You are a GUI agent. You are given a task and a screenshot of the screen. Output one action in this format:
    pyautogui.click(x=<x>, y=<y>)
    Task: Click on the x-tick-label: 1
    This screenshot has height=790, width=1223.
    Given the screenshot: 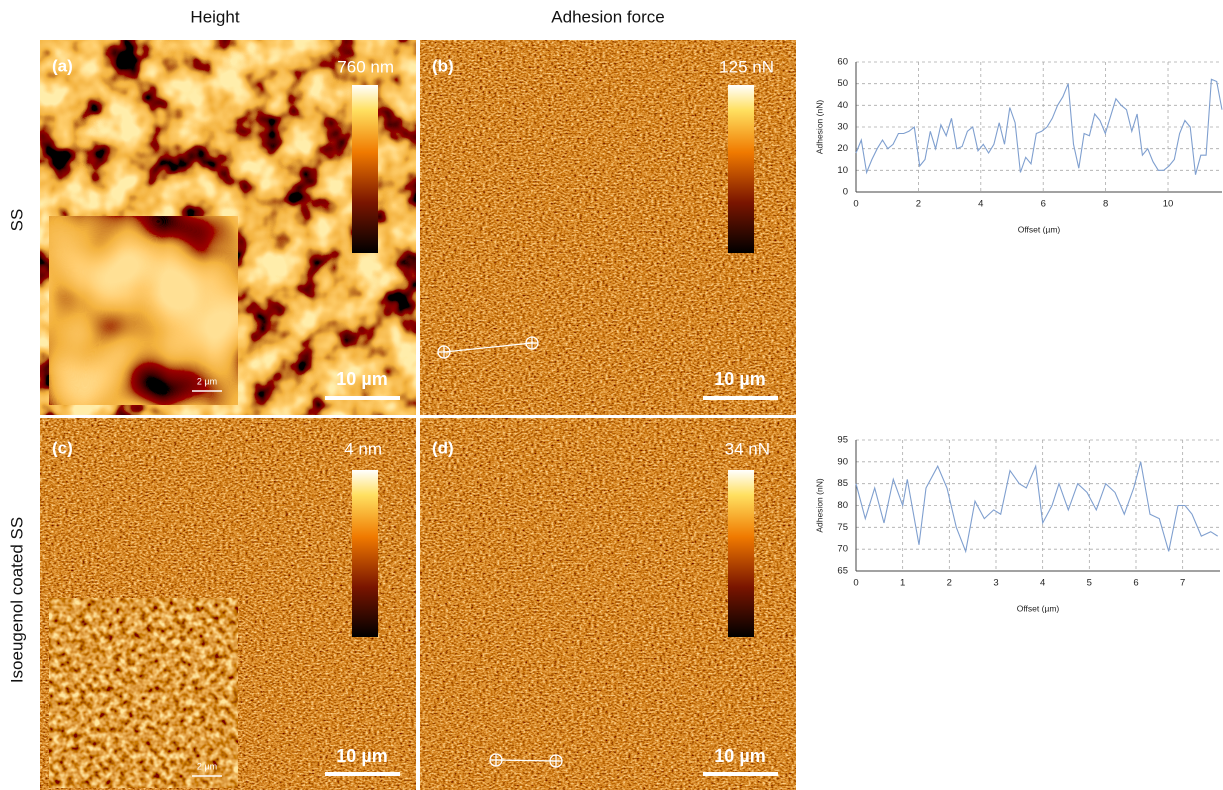 What is the action you would take?
    pyautogui.click(x=902, y=583)
    